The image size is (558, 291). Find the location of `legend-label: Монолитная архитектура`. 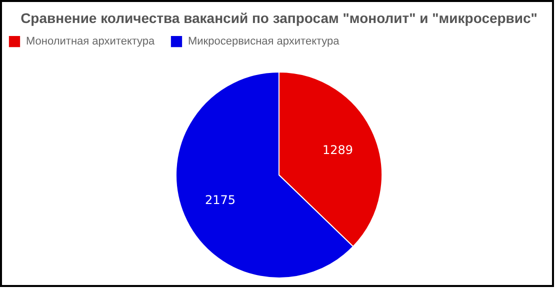

legend-label: Монолитная архитектура is located at coordinates (91, 42).